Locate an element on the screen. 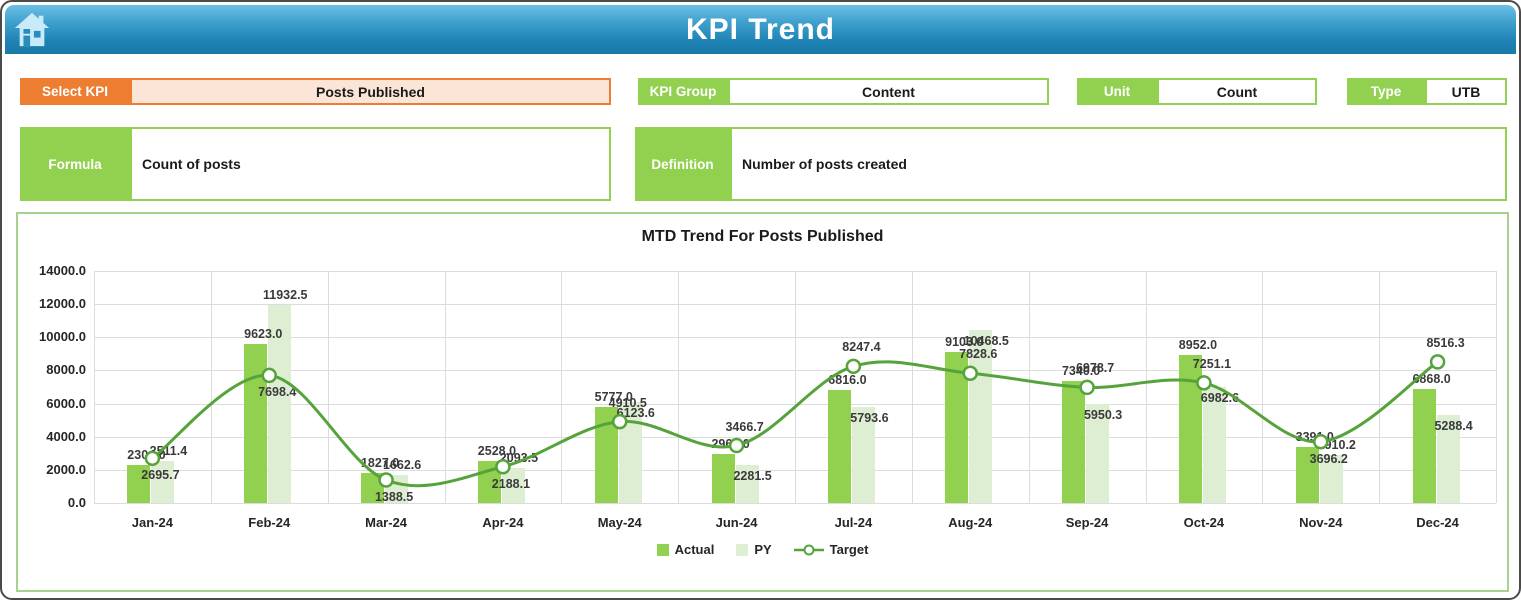 The width and height of the screenshot is (1521, 600). data-label-target: 7698.4 is located at coordinates (277, 392).